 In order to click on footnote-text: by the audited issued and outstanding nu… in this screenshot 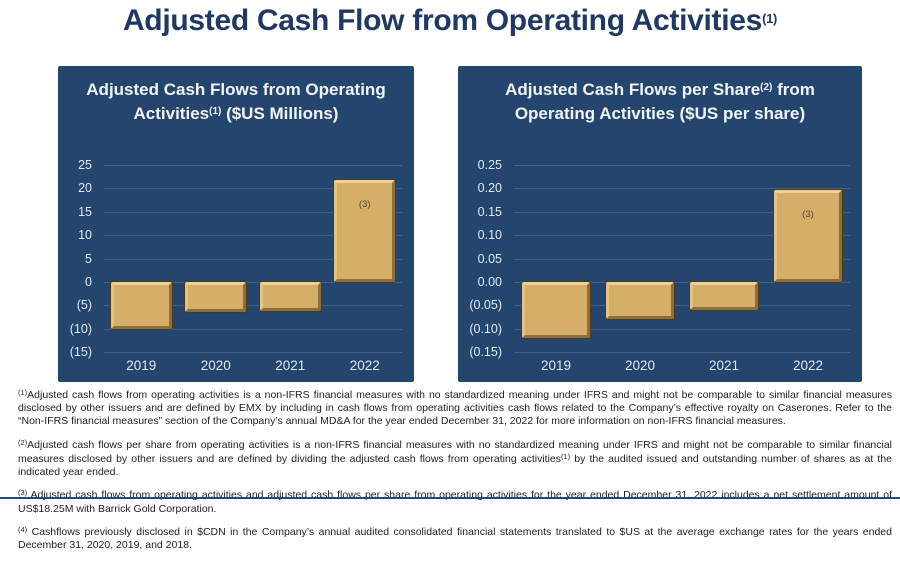, I will do `click(455, 465)`.